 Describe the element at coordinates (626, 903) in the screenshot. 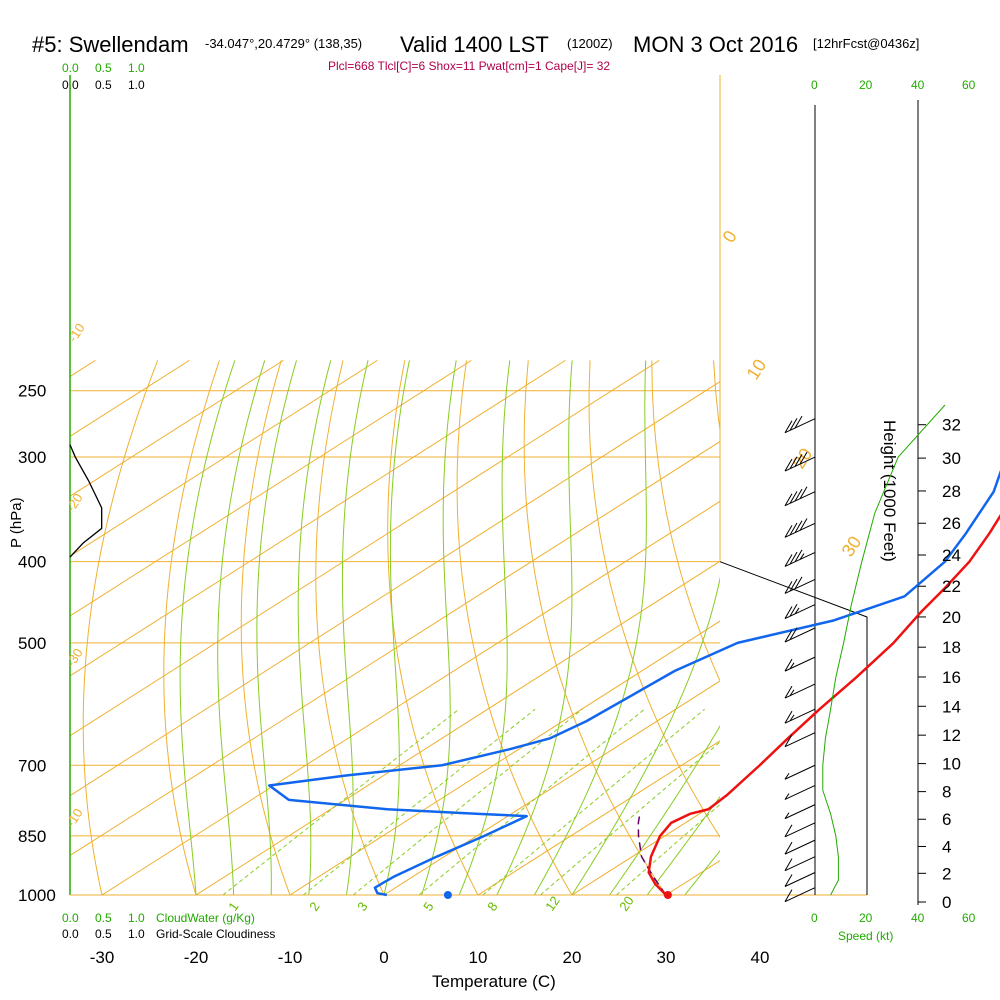

I see `mixing-ratio-label: 20` at that location.